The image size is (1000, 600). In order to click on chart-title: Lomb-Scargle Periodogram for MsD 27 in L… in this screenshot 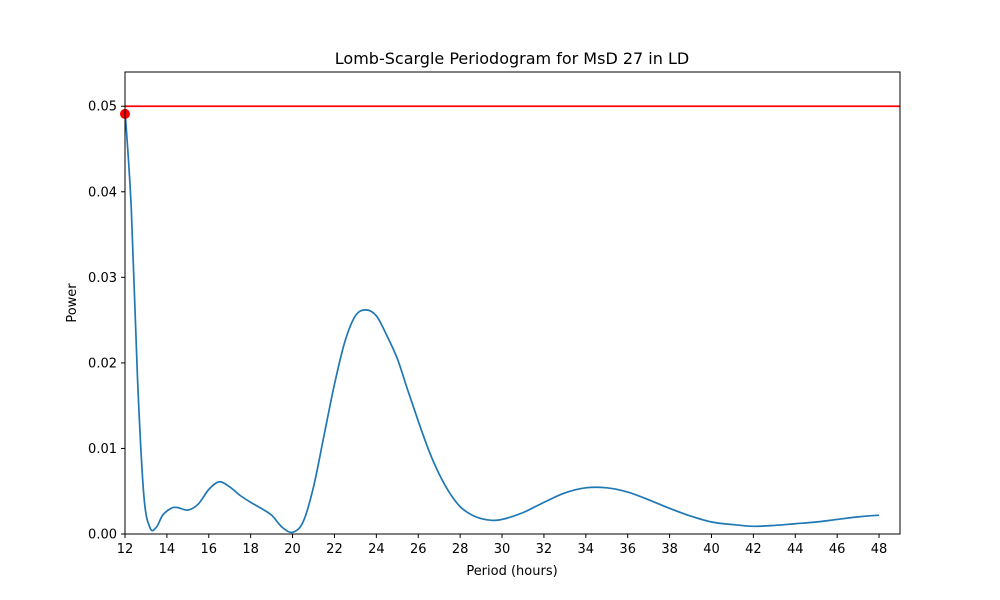, I will do `click(512, 58)`.